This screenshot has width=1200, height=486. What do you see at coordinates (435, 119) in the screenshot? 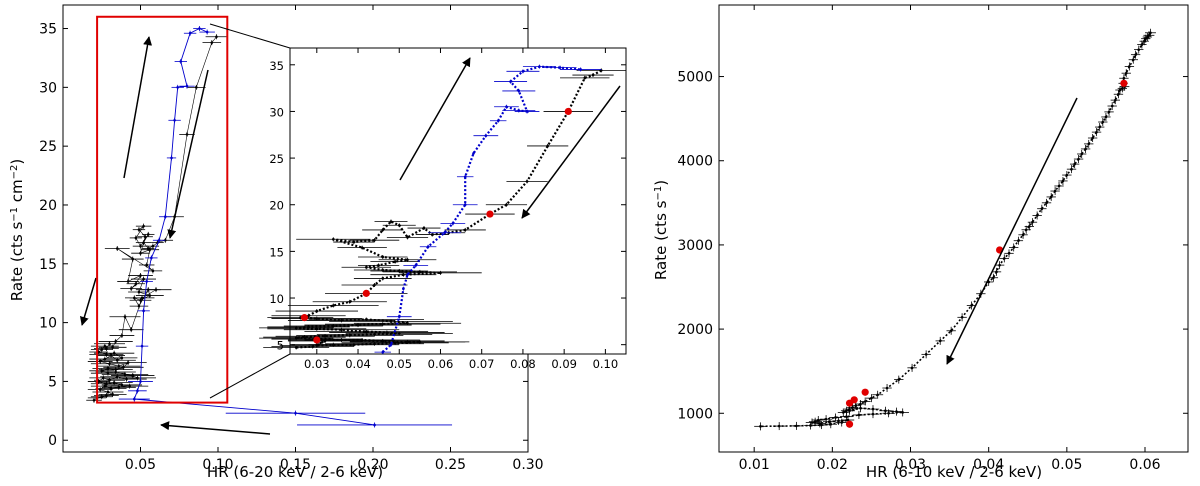
I see `inset-arrow-up` at bounding box center [435, 119].